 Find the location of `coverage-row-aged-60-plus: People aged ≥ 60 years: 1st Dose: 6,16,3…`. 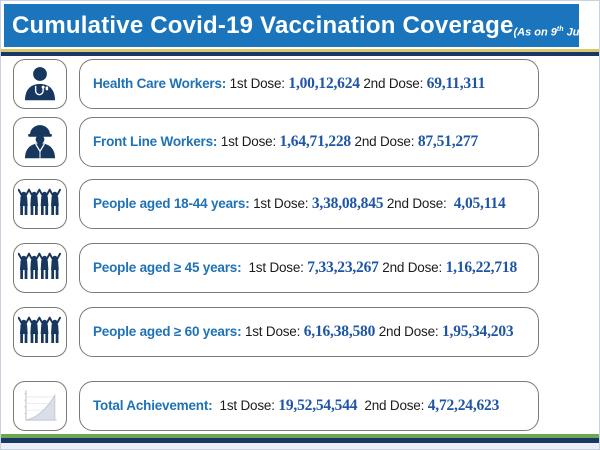

coverage-row-aged-60-plus: People aged ≥ 60 years: 1st Dose: 6,16,3… is located at coordinates (300, 332).